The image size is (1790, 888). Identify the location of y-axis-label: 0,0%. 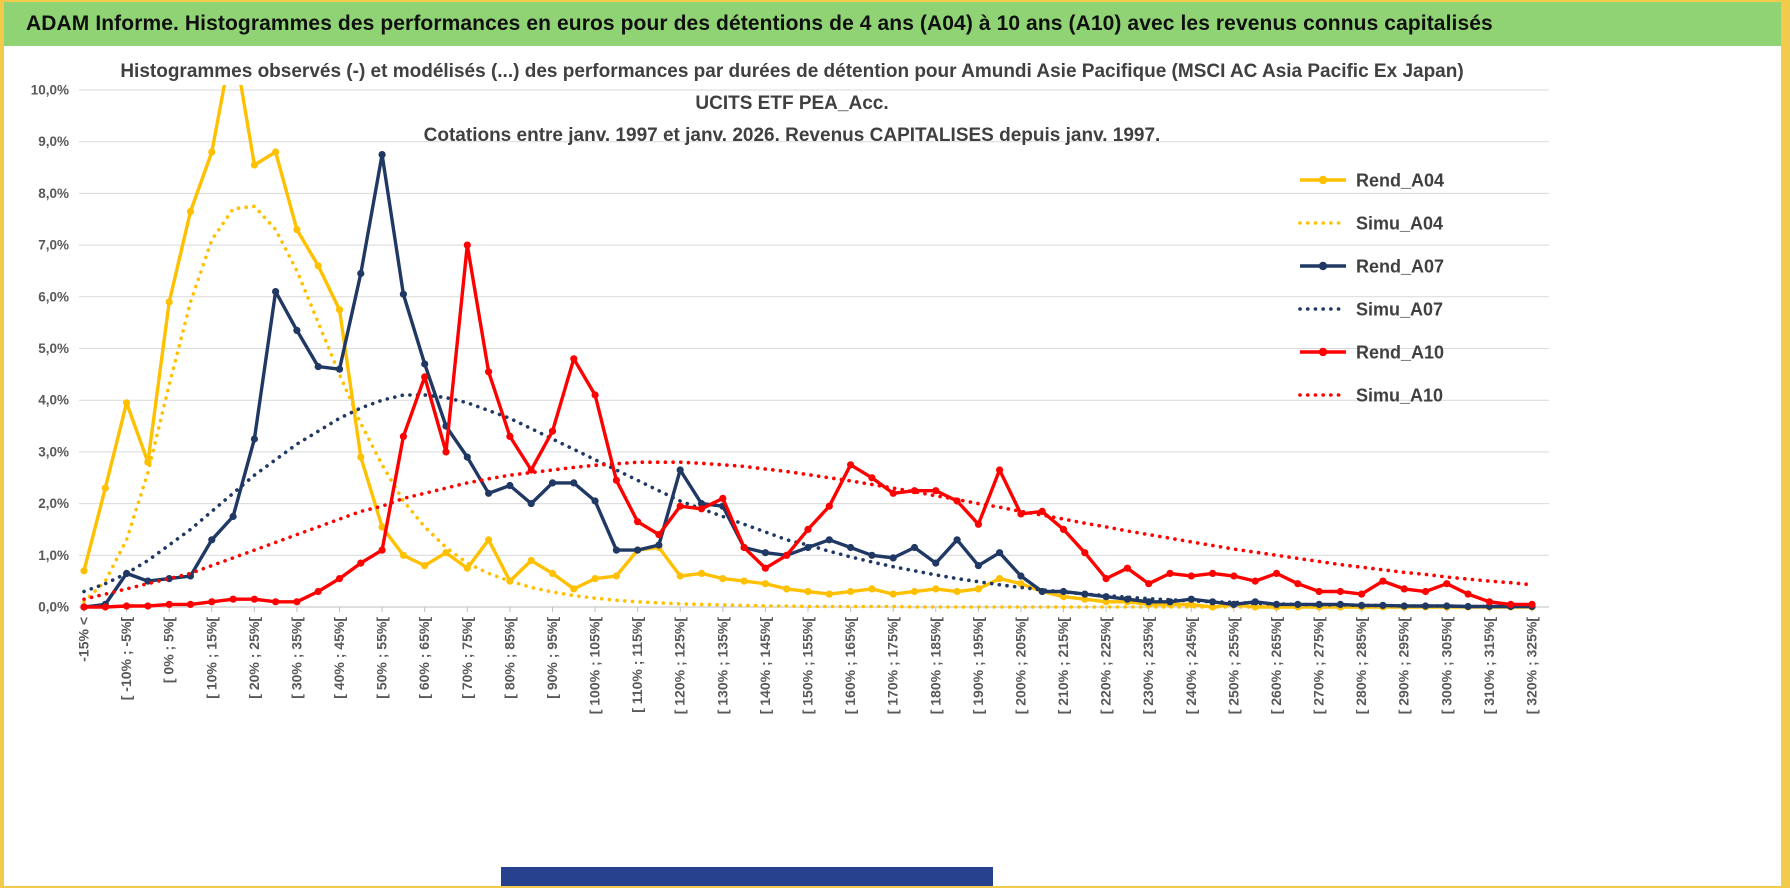
(53, 607).